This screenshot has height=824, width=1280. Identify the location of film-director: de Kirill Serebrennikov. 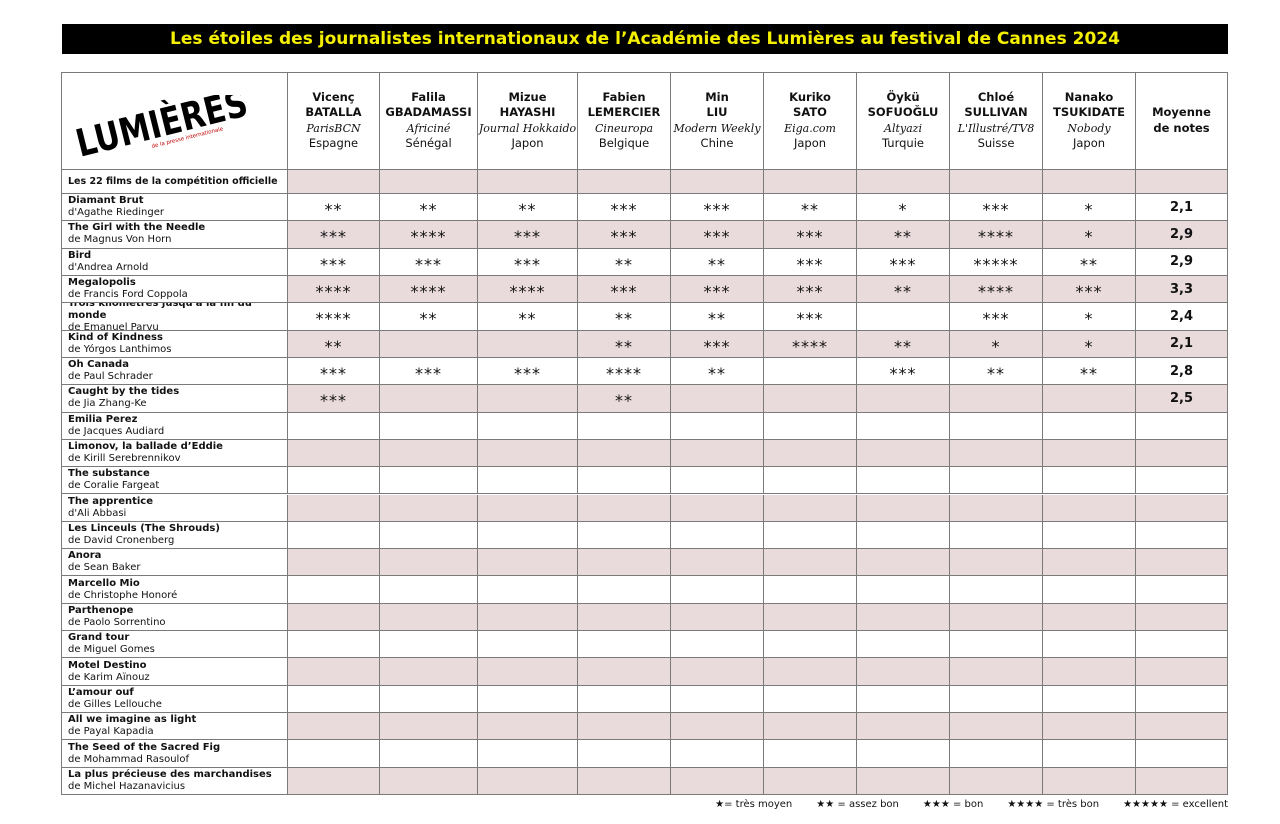
(124, 459).